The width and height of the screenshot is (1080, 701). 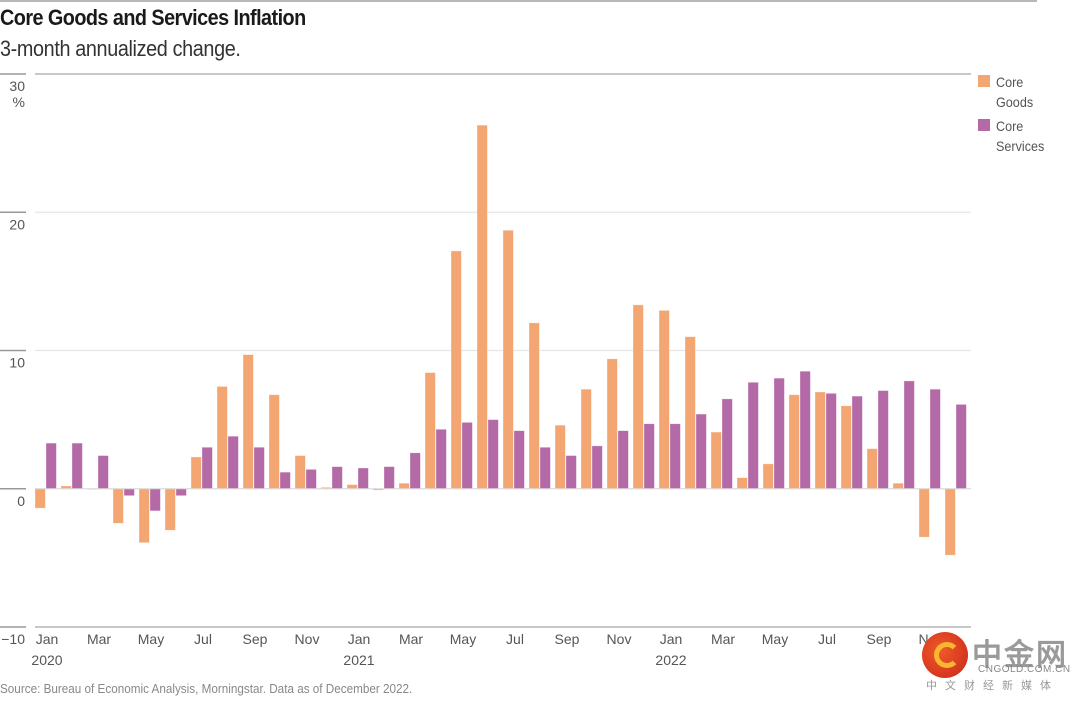 What do you see at coordinates (1024, 669) in the screenshot?
I see `watermark-brand-en: CNGOLD.COM.CN` at bounding box center [1024, 669].